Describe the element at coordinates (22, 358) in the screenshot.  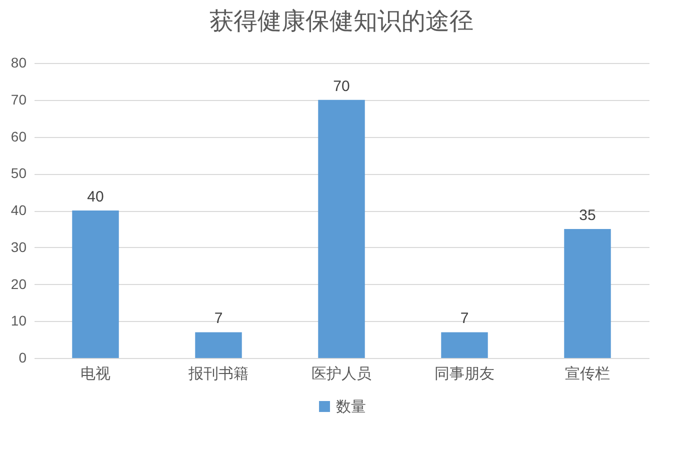
I see `y-tick-label: 0` at that location.